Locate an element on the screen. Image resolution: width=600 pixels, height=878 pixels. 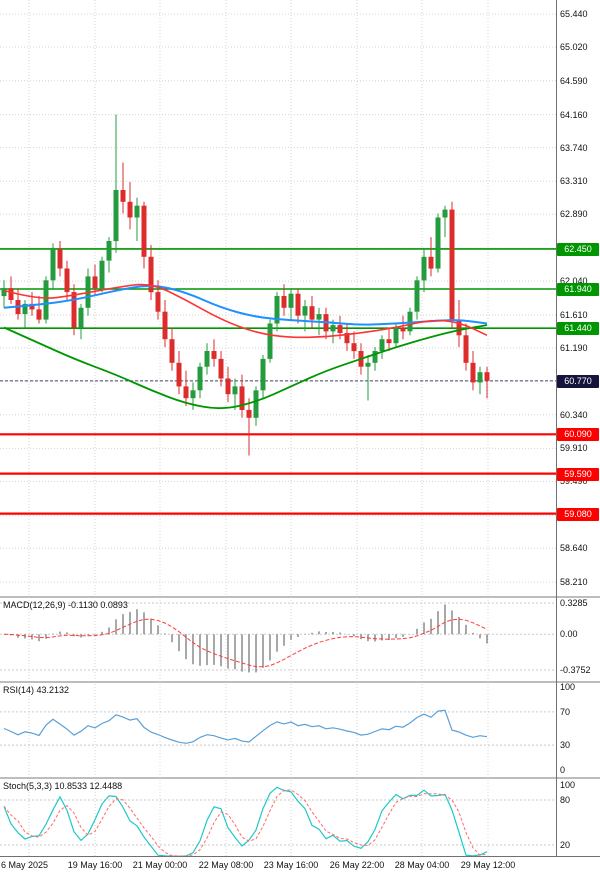
macd-scale-label: 0.00 is located at coordinates (569, 634).